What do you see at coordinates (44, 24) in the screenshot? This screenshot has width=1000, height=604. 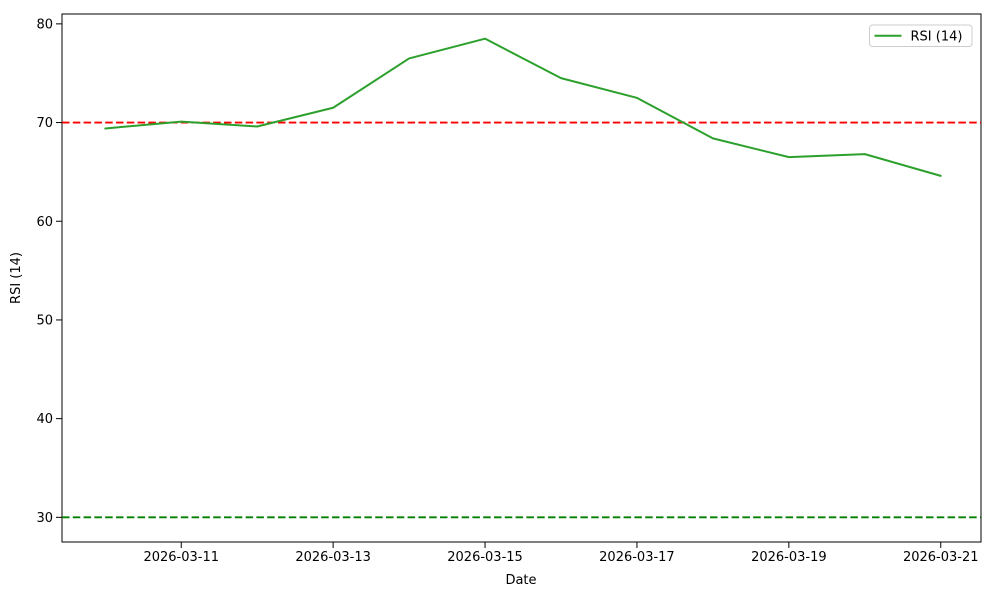 I see `y-tick-label: 80` at bounding box center [44, 24].